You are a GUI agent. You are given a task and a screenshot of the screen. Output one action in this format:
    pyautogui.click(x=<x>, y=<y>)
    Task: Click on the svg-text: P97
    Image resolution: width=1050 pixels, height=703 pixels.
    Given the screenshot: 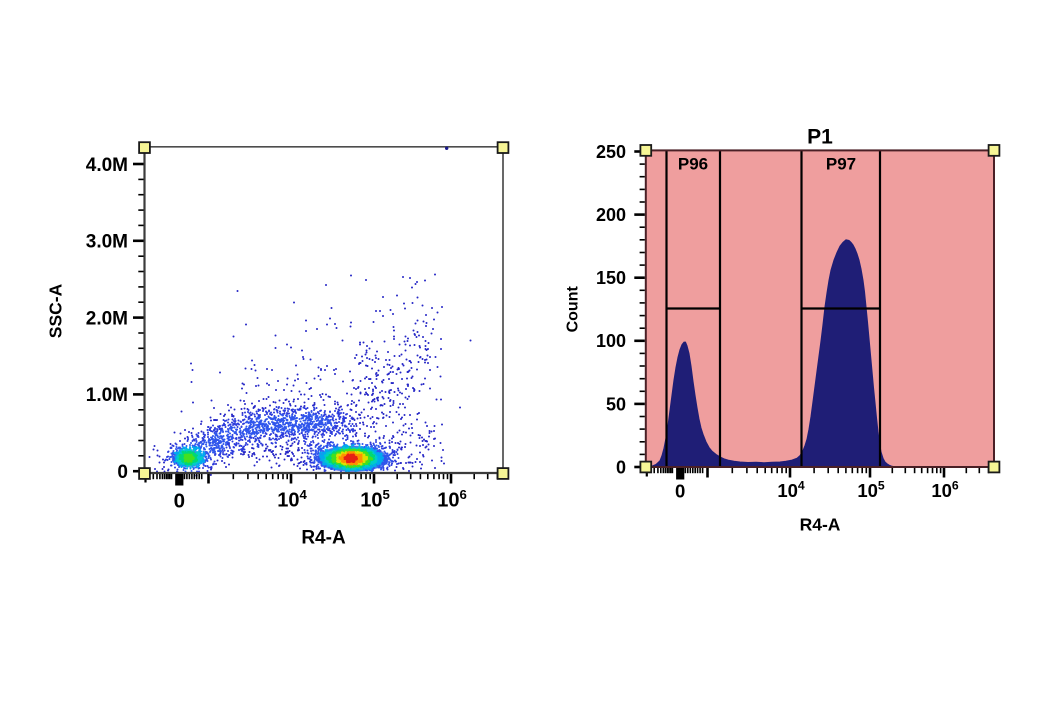 What is the action you would take?
    pyautogui.click(x=841, y=164)
    